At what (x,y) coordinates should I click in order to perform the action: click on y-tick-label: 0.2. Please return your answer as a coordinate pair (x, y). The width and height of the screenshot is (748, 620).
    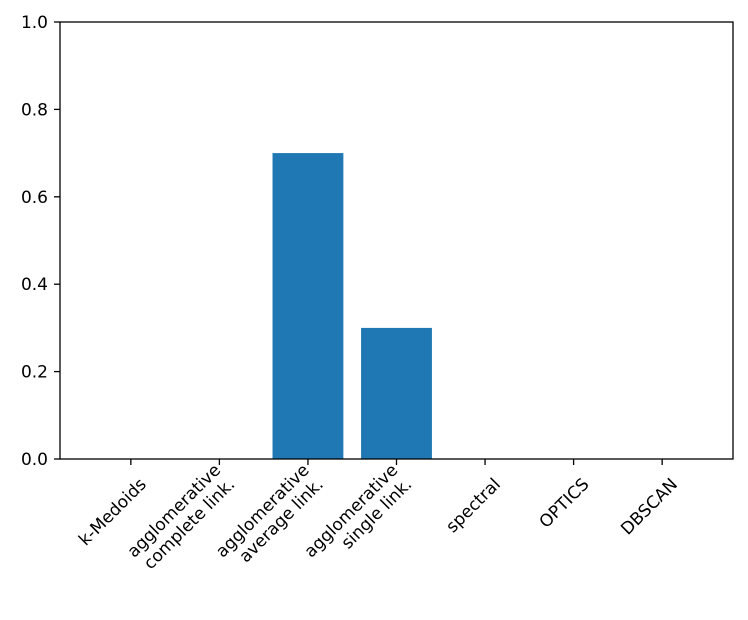
    Looking at the image, I should click on (34, 373).